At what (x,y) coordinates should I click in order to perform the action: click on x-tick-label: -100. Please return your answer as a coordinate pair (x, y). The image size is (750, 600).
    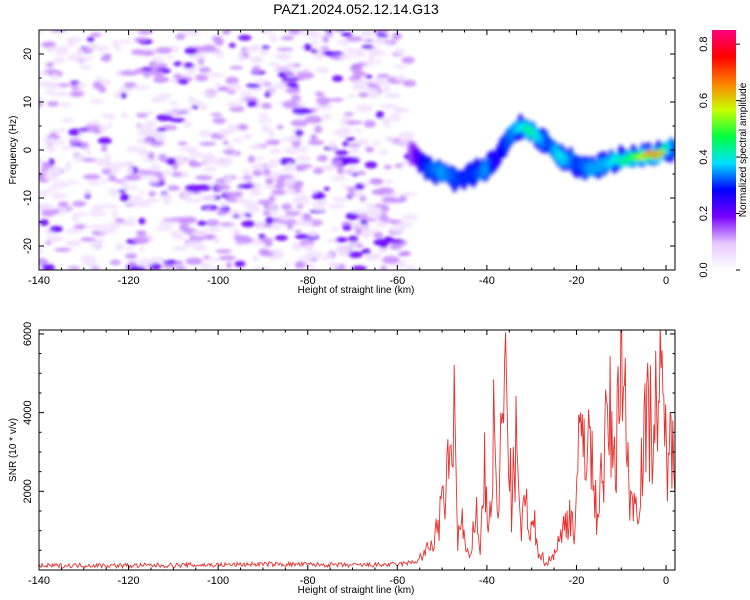
    Looking at the image, I should click on (218, 581).